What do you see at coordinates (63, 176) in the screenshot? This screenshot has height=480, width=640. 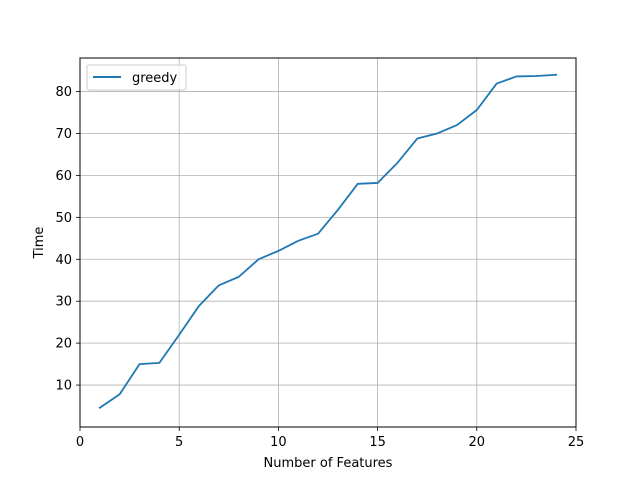 I see `y-tick-label: 60` at bounding box center [63, 176].